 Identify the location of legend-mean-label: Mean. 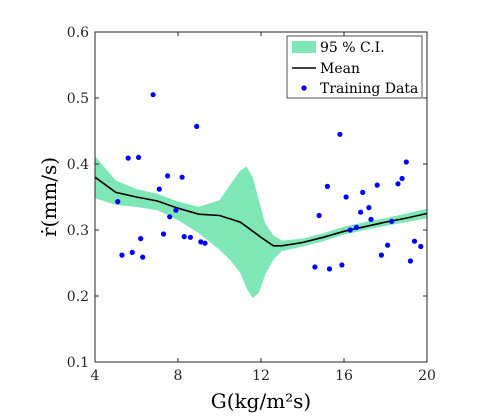
(340, 69).